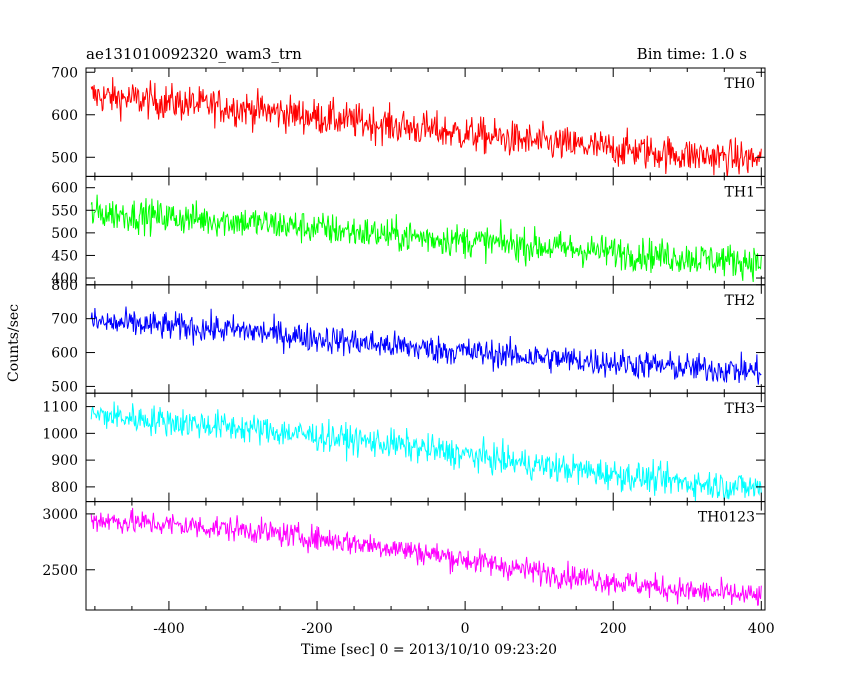 The image size is (850, 680). What do you see at coordinates (64, 256) in the screenshot?
I see `y-tick-label: 450` at bounding box center [64, 256].